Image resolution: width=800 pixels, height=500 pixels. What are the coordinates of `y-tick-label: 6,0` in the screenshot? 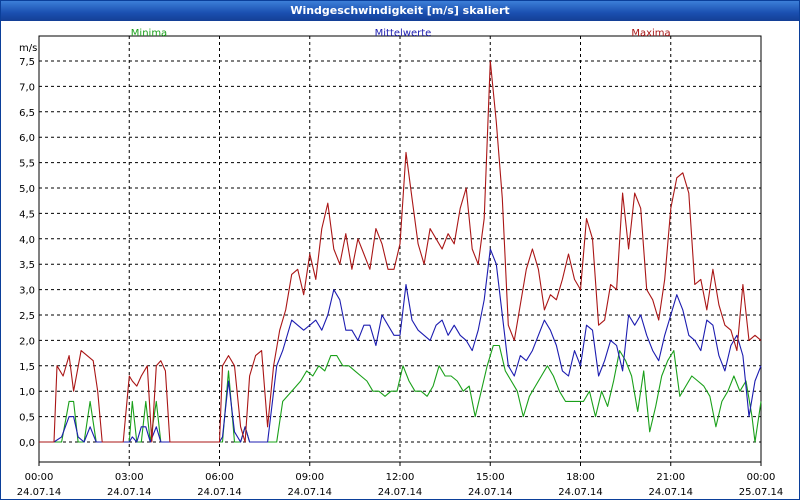 It's located at (27, 138).